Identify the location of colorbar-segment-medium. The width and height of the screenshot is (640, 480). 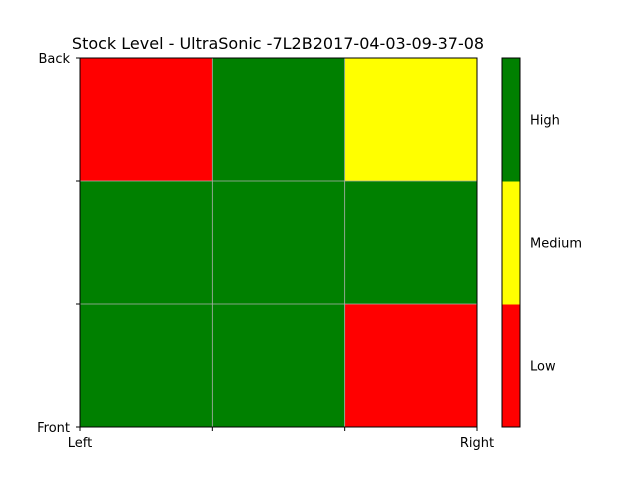
(511, 243).